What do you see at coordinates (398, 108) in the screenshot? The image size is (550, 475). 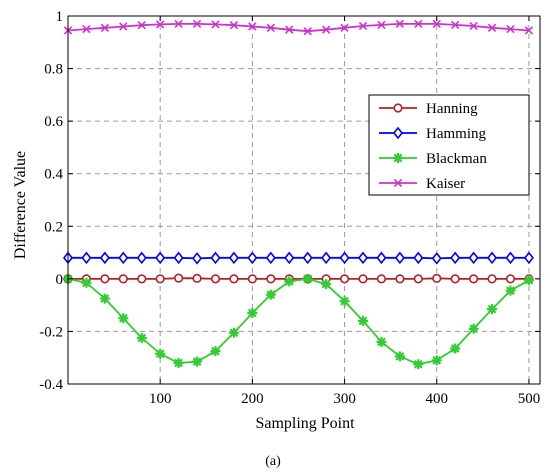 I see `legend-marker-hanning` at bounding box center [398, 108].